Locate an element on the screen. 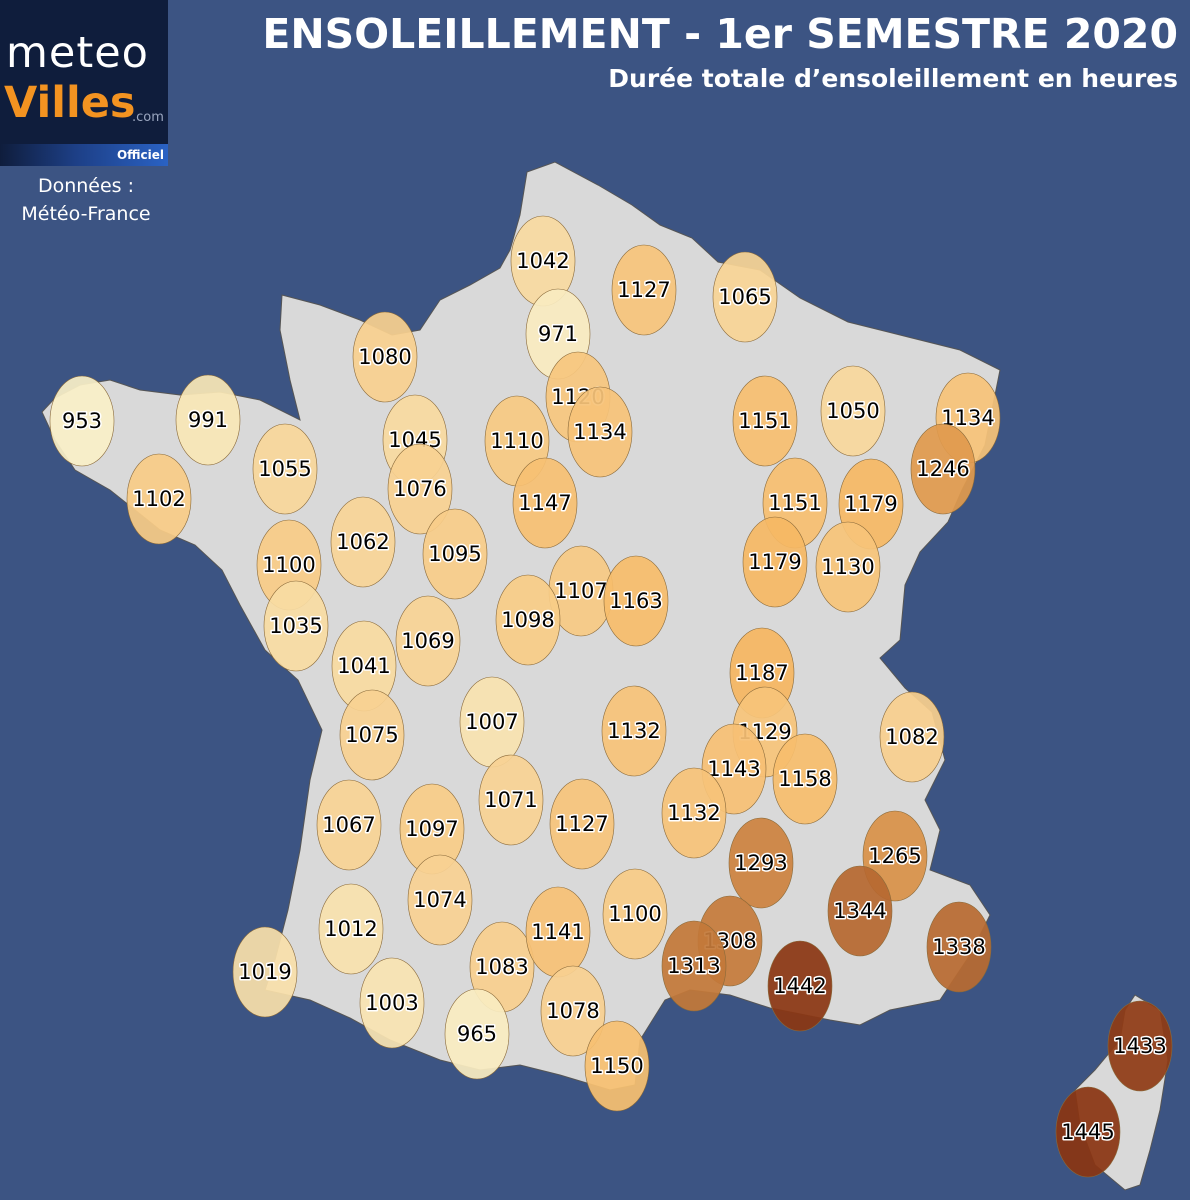  logo-bar is located at coordinates (84, 155).